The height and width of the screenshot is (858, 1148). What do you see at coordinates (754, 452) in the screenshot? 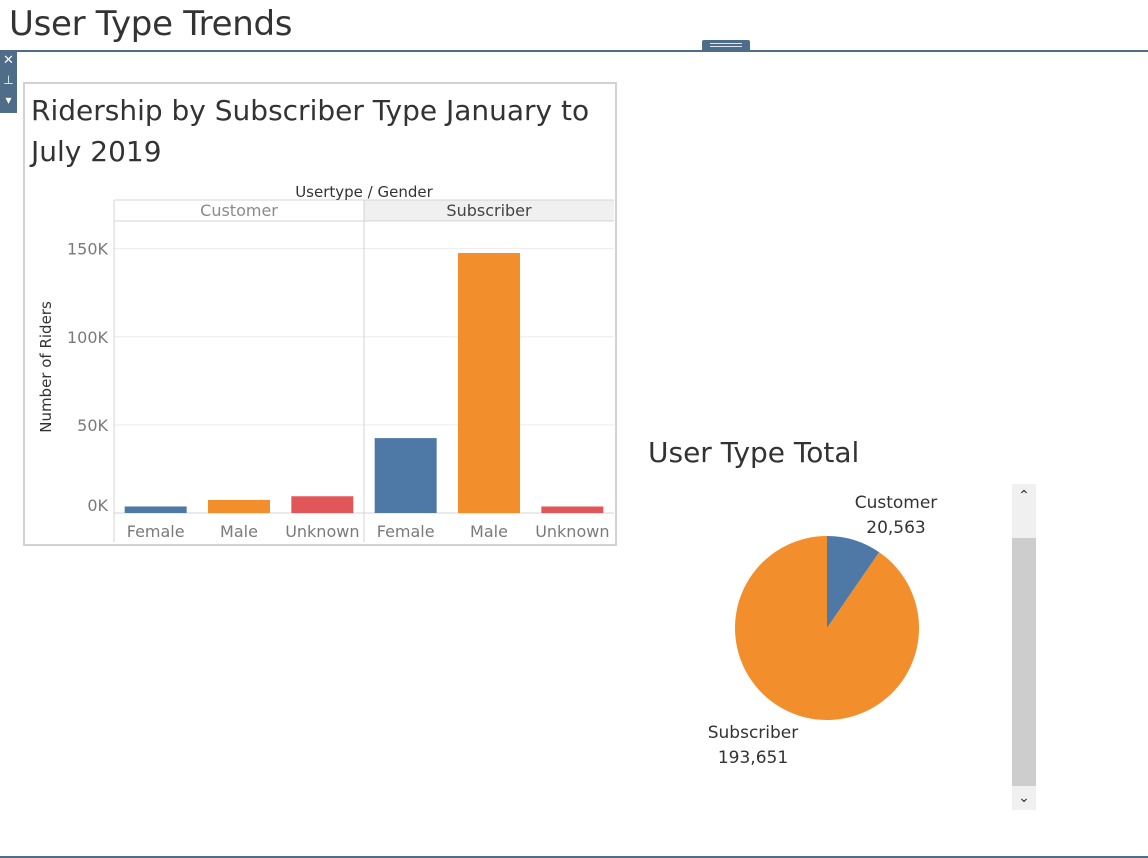
I see `pie-chart-title: User Type Total` at bounding box center [754, 452].